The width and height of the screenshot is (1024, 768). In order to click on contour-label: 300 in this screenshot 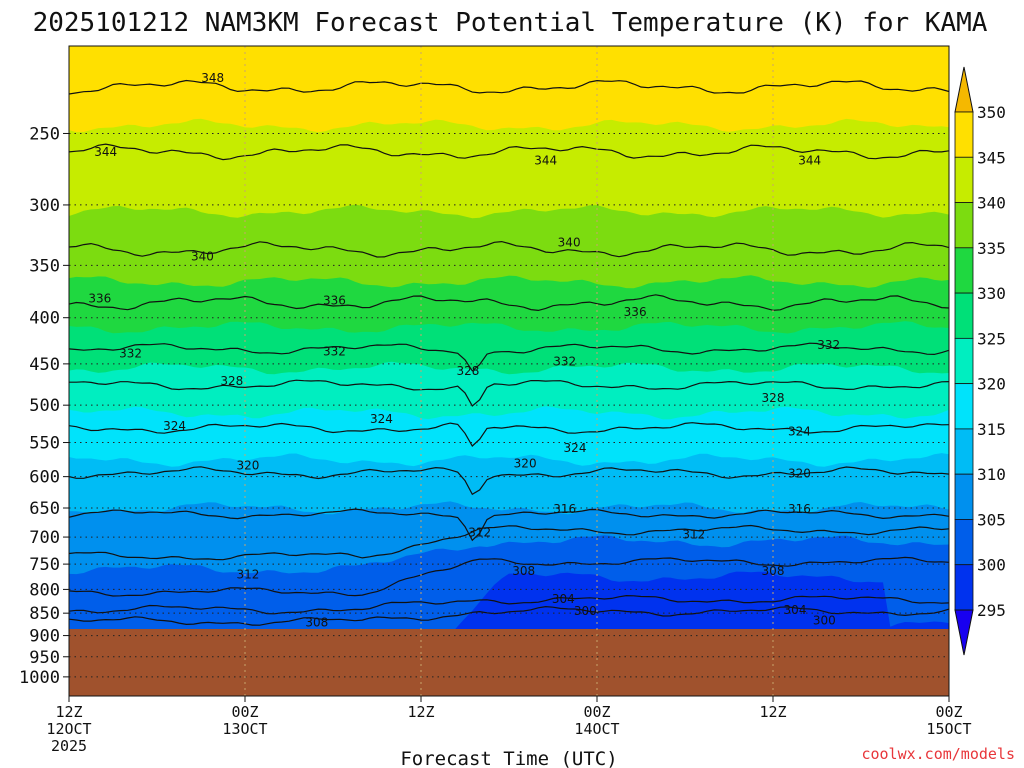, I will do `click(824, 620)`.